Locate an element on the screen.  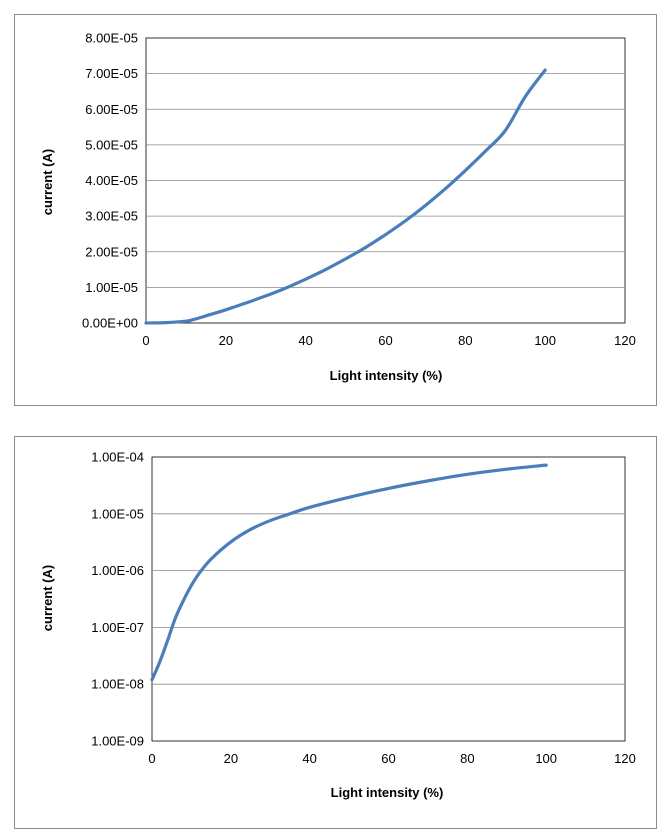
y-tick-label: 5.00E-05 is located at coordinates (111, 144).